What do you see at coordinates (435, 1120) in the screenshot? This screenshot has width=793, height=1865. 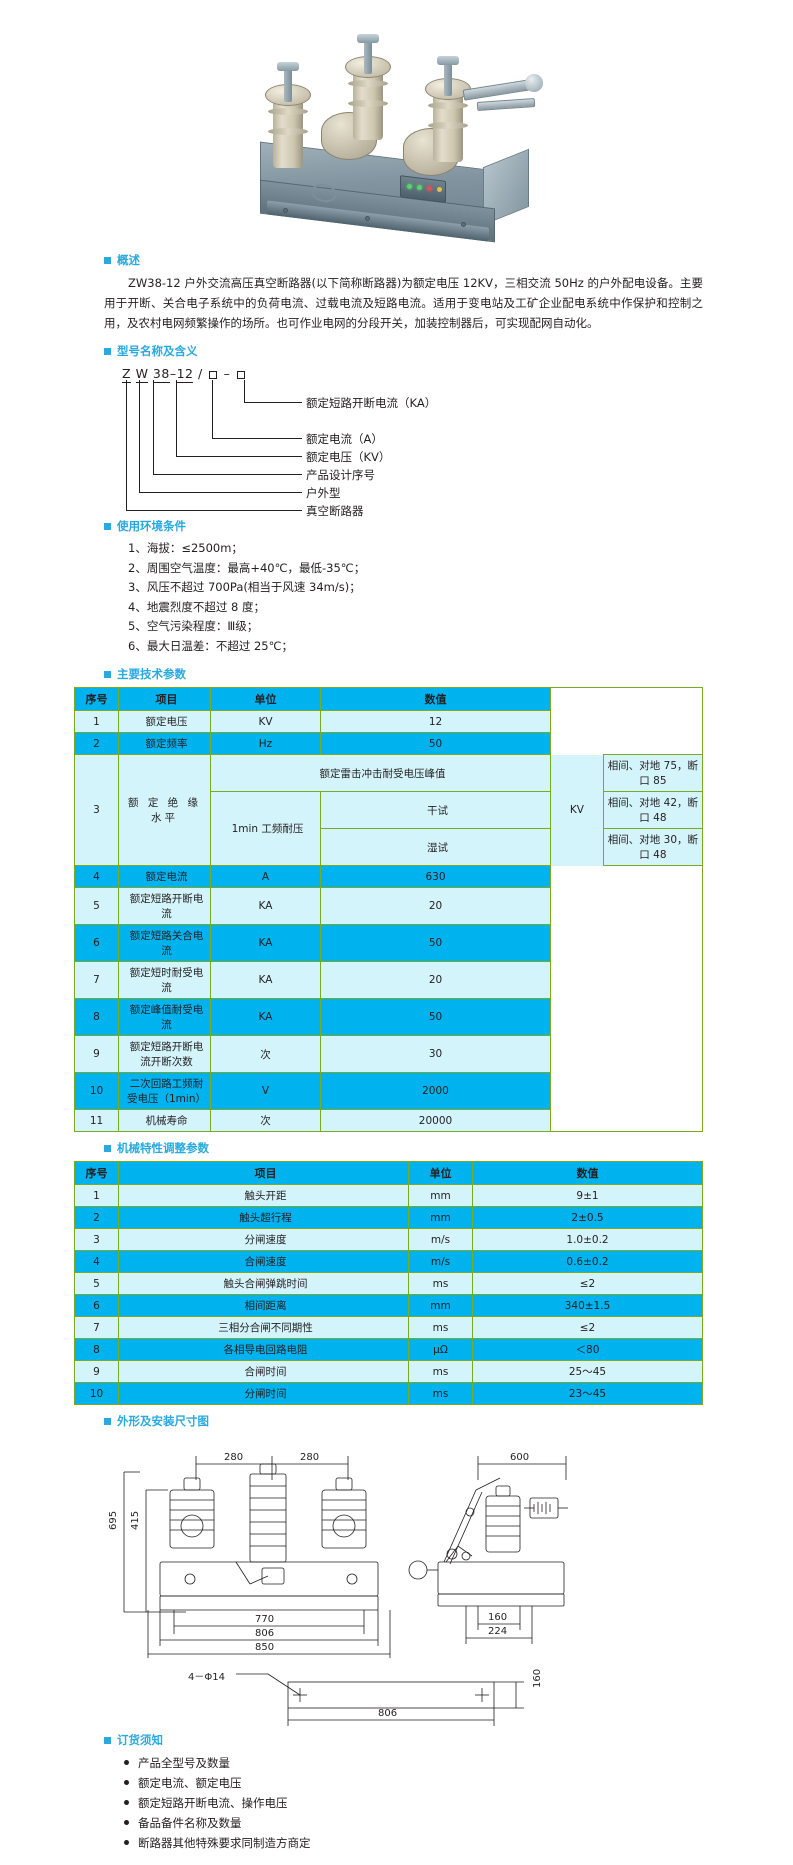 I see `cell-value: 20000` at bounding box center [435, 1120].